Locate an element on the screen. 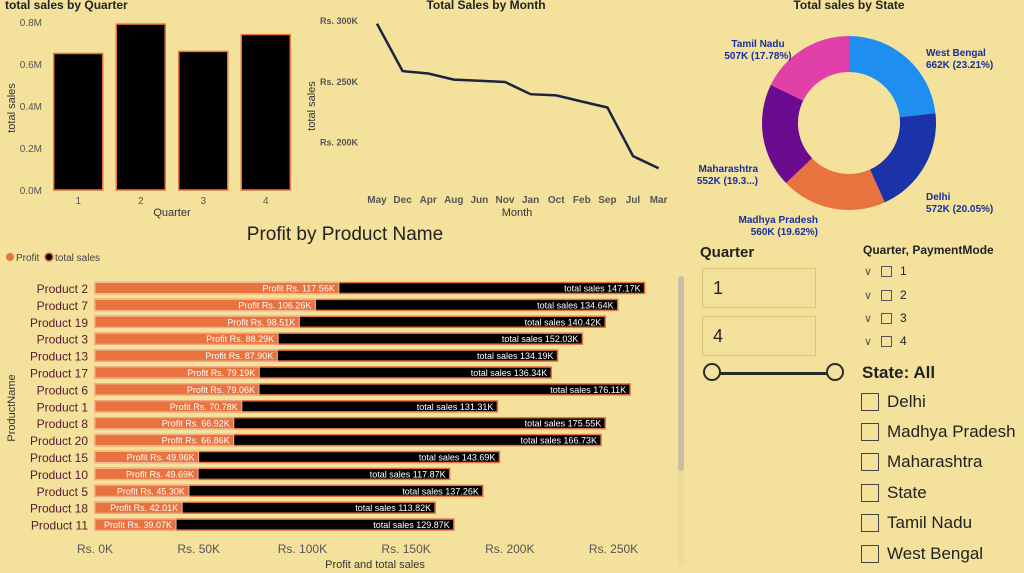 The image size is (1024, 573). product-label: Product 19 is located at coordinates (59, 323).